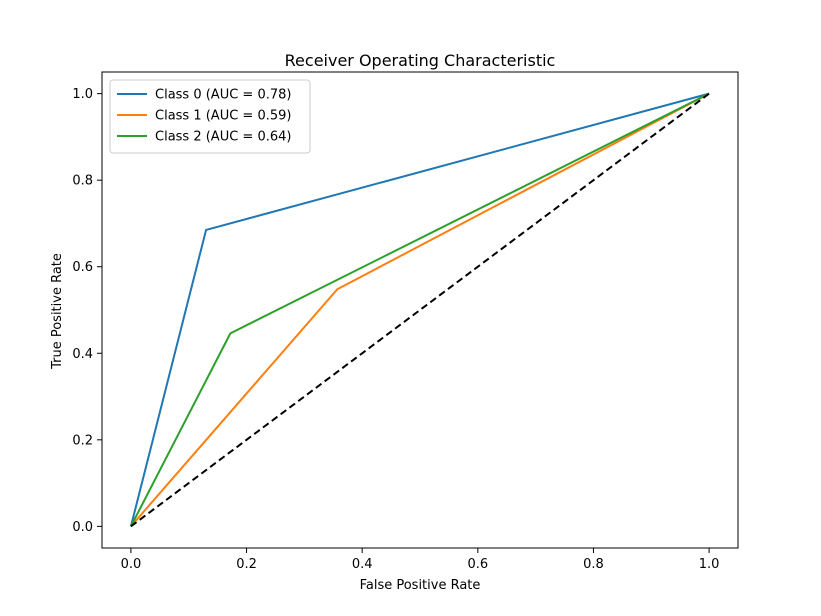 This screenshot has height=616, width=821. Describe the element at coordinates (223, 137) in the screenshot. I see `legend-label: Class 2 (AUC = 0.64)` at that location.